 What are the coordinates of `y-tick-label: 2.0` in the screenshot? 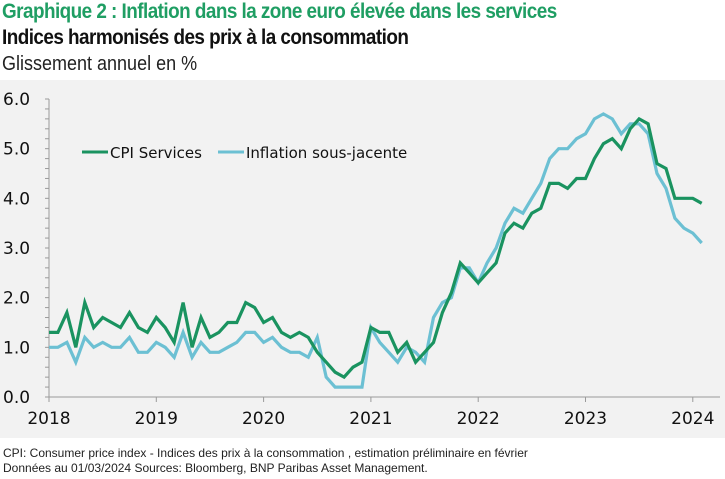 It's located at (16, 299).